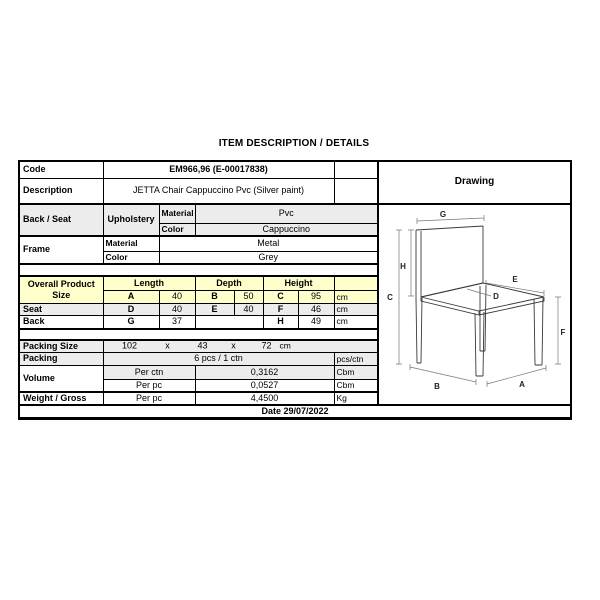 The height and width of the screenshot is (600, 600). I want to click on volume-ctn-name: Per ctn, so click(149, 372).